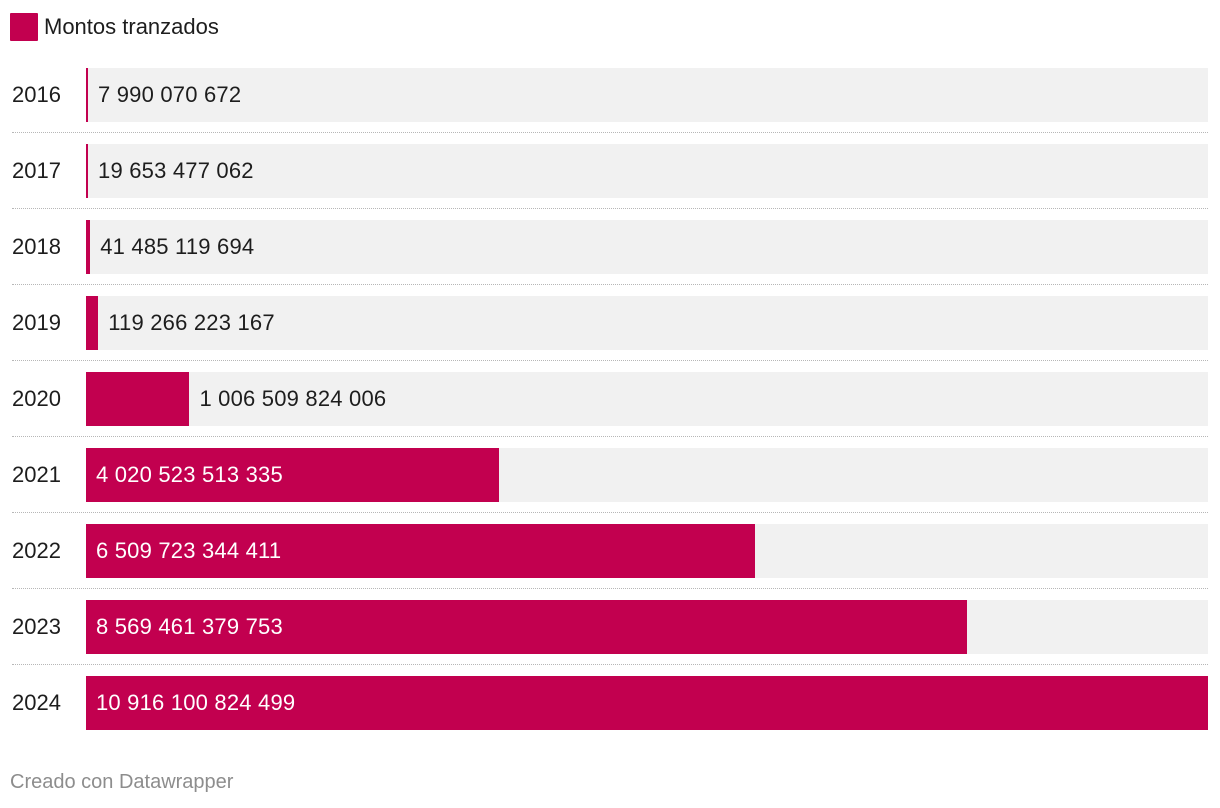  Describe the element at coordinates (293, 475) in the screenshot. I see `bar-2021` at that location.